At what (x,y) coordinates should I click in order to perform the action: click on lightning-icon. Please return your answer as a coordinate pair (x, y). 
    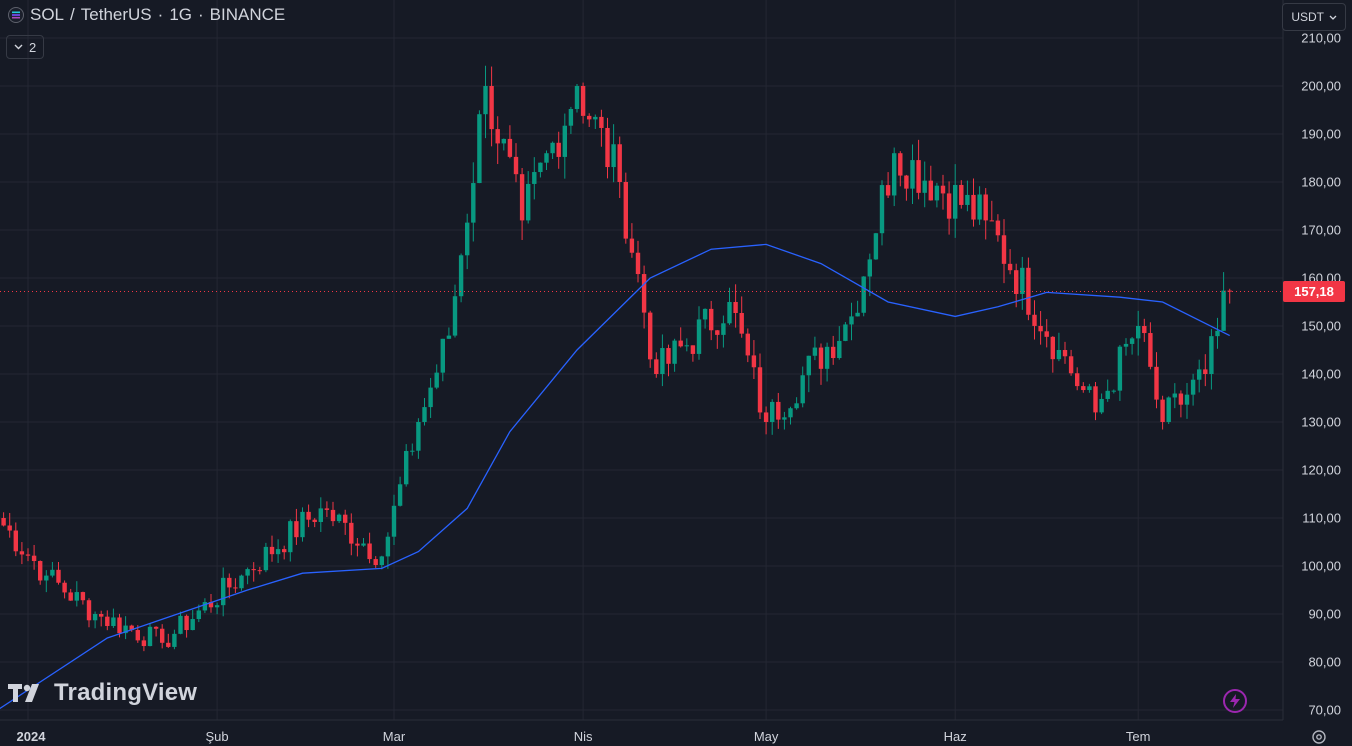
    Looking at the image, I should click on (1235, 701).